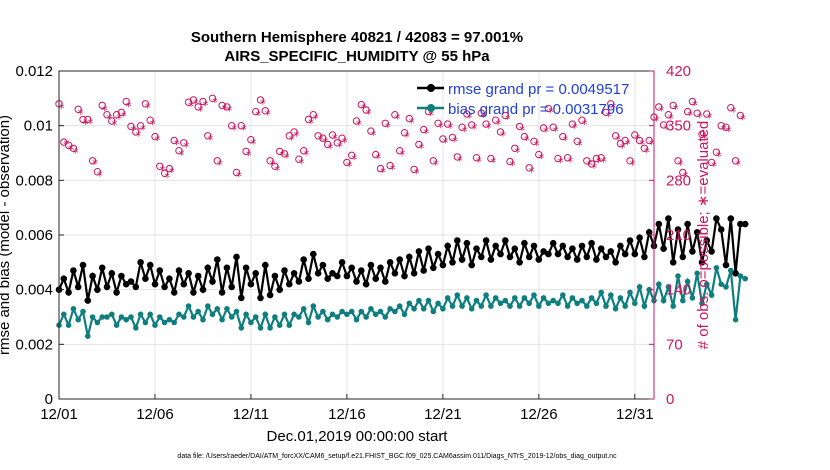 The width and height of the screenshot is (830, 470). What do you see at coordinates (443, 414) in the screenshot?
I see `x-tick-label: 12/21` at bounding box center [443, 414].